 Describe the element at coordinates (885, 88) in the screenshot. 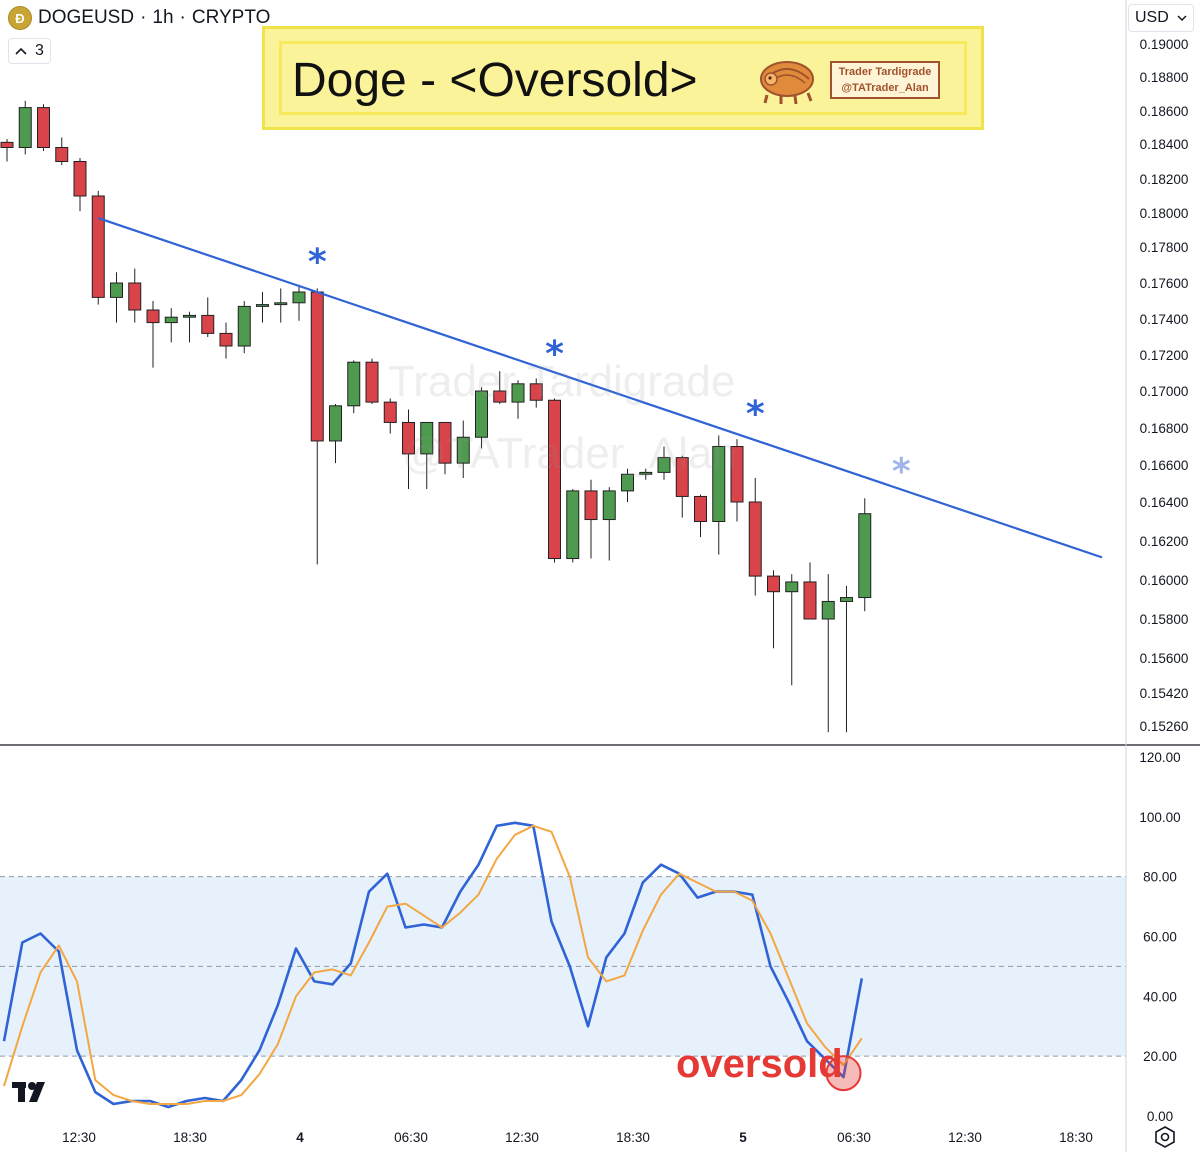

I see `brand-handle: @TATrader_Alan` at that location.